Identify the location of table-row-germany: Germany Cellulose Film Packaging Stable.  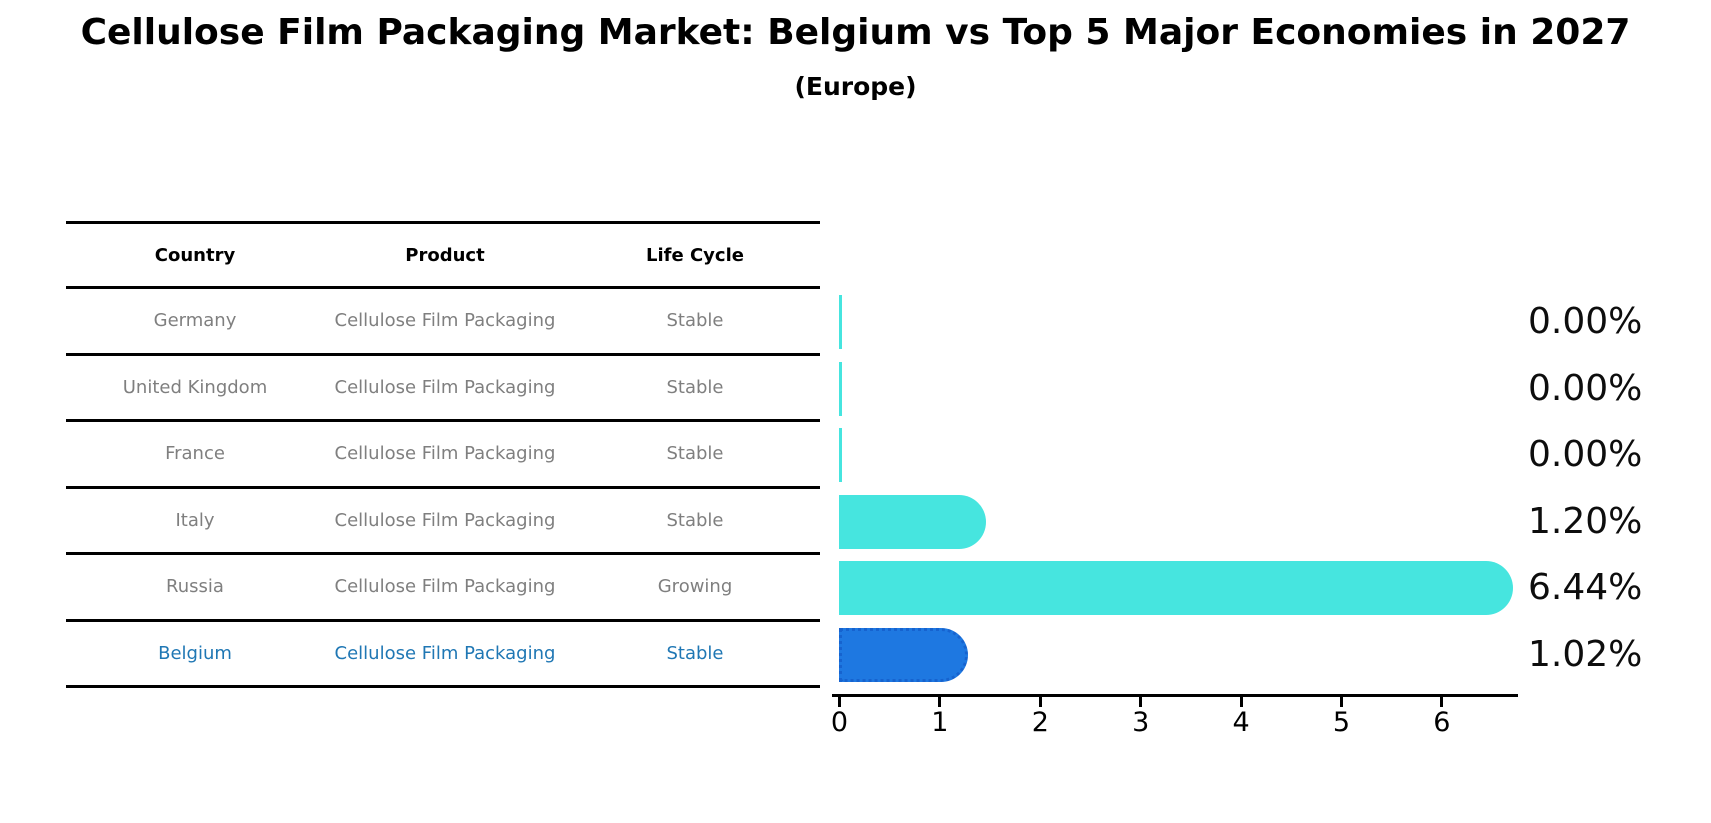
(443, 322).